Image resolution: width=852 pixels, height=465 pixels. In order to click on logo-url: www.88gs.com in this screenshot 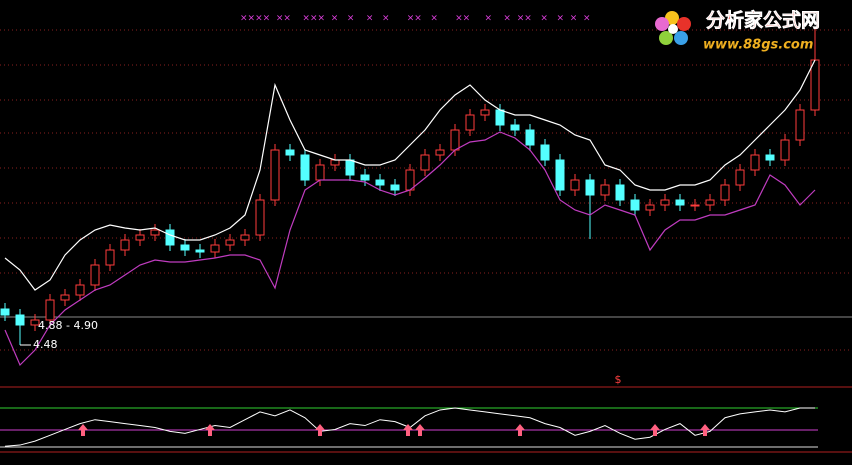, I will do `click(758, 45)`.